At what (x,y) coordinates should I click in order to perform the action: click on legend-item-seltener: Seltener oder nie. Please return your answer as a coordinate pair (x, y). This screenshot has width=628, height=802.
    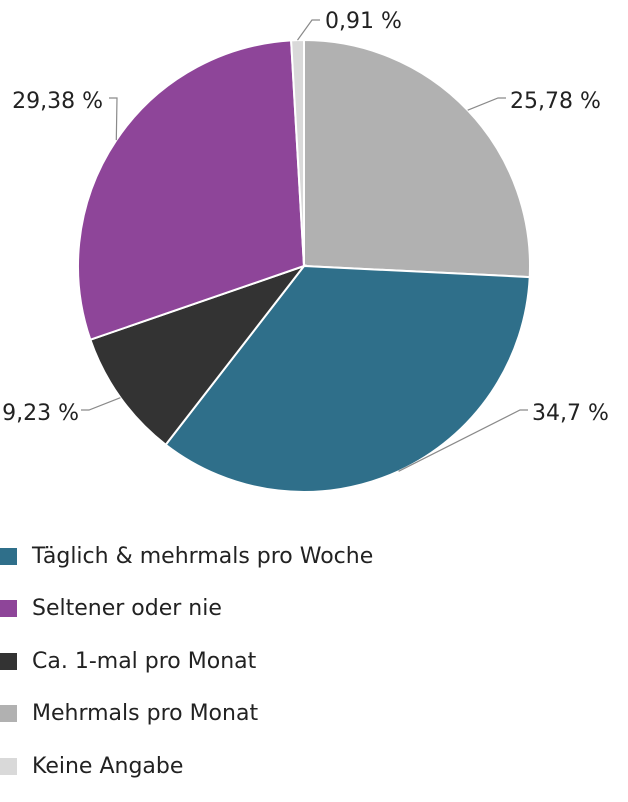
    Looking at the image, I should click on (314, 609).